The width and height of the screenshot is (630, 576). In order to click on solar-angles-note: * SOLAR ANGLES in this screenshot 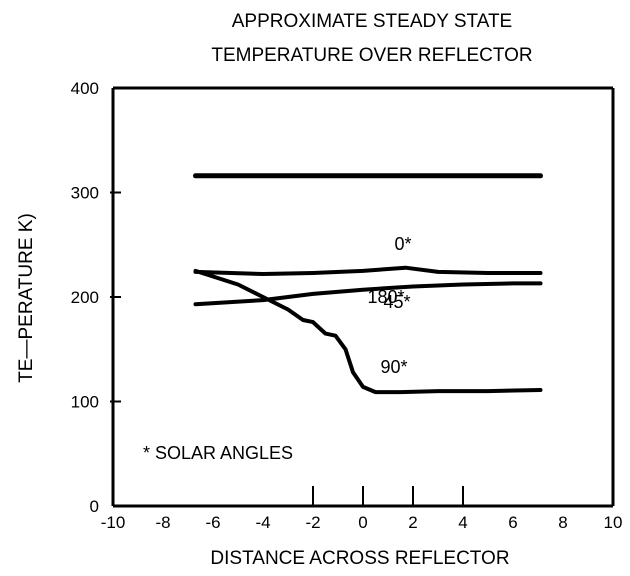, I will do `click(218, 453)`.